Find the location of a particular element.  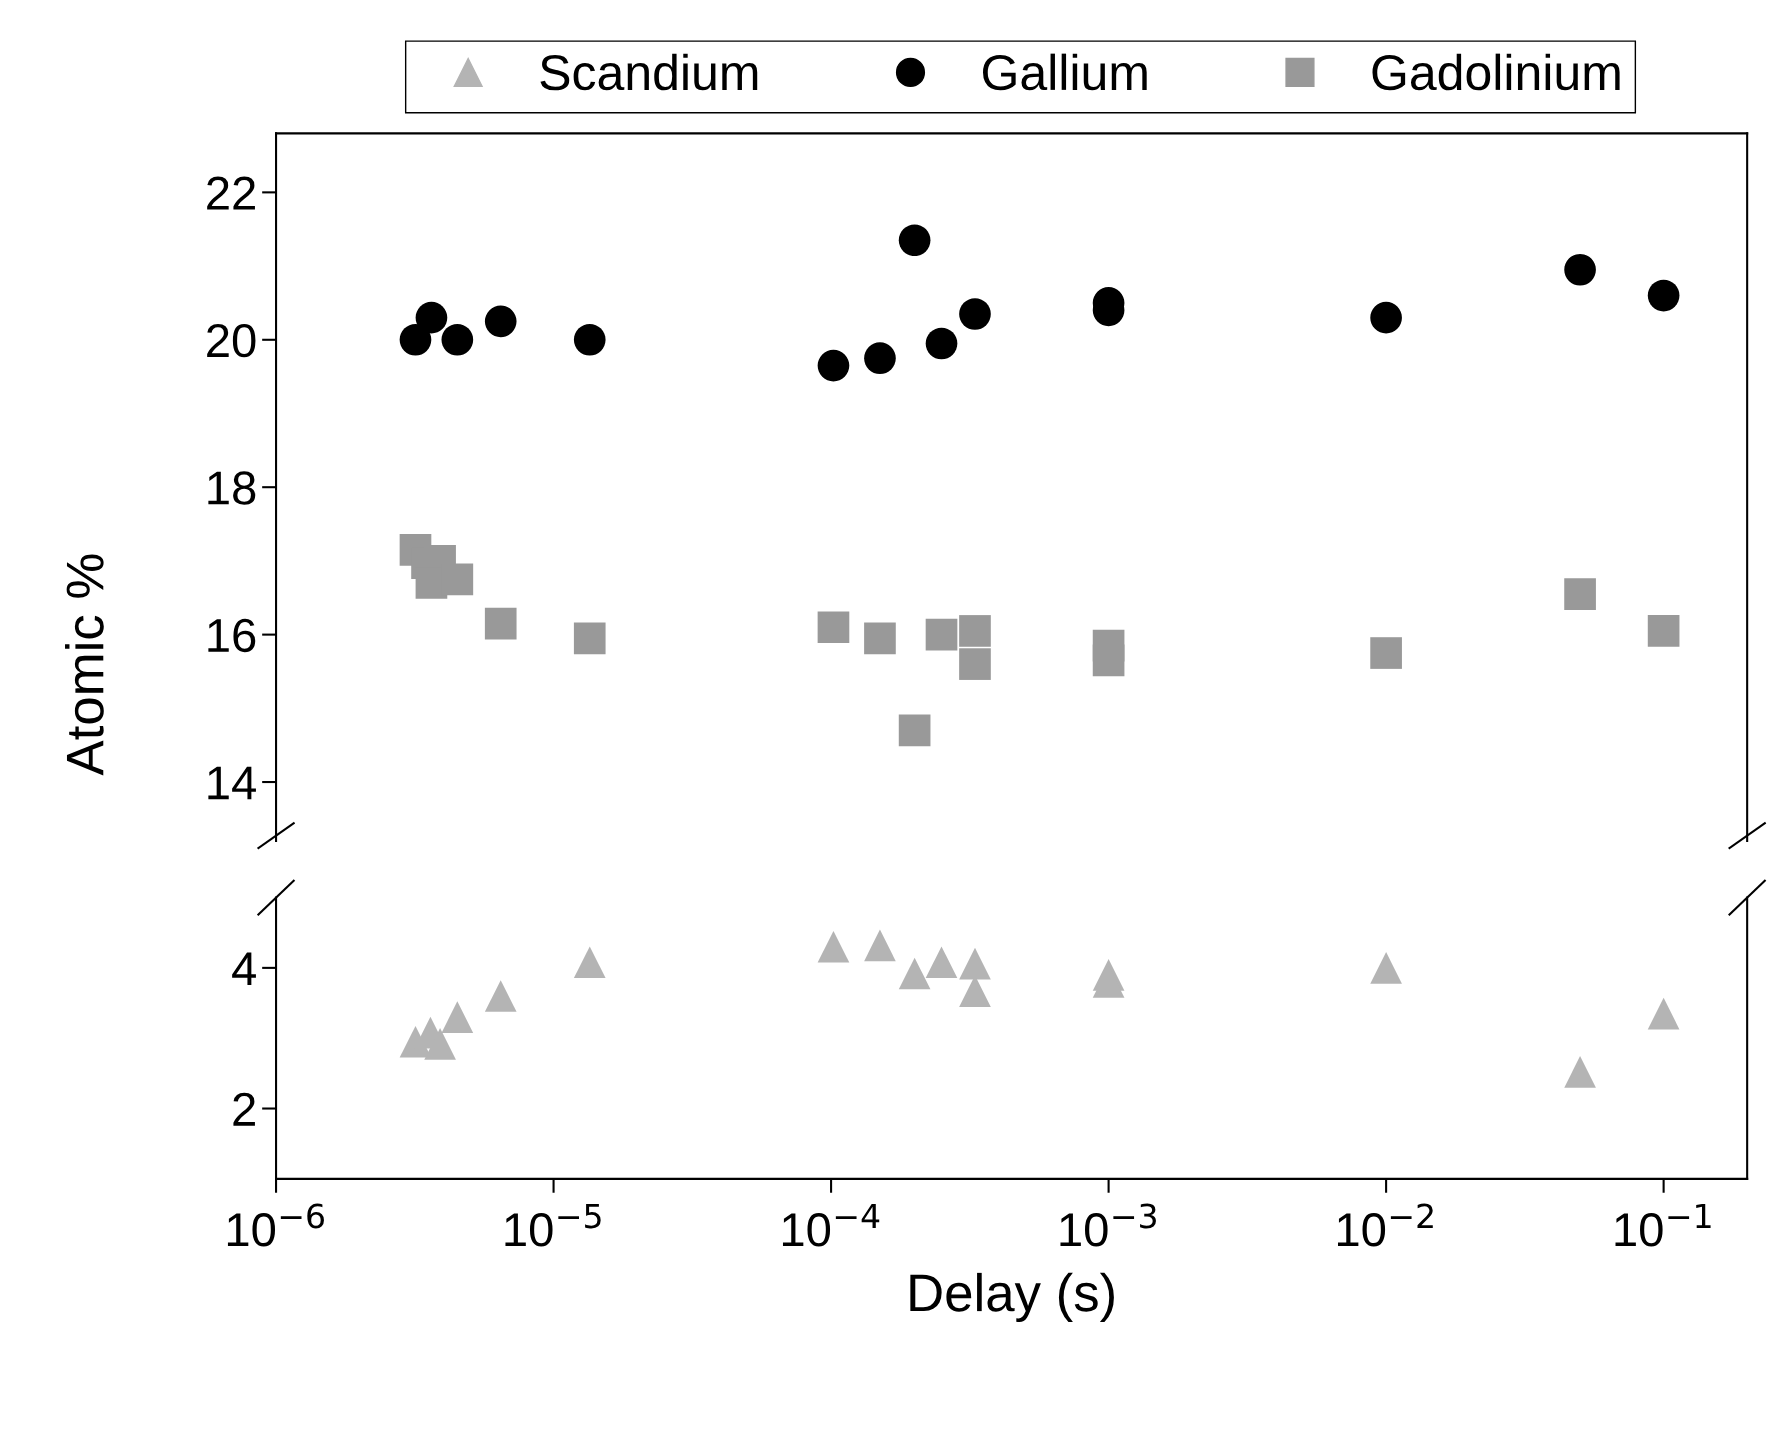

x-axis-title: Delay (s) is located at coordinates (1012, 1297).